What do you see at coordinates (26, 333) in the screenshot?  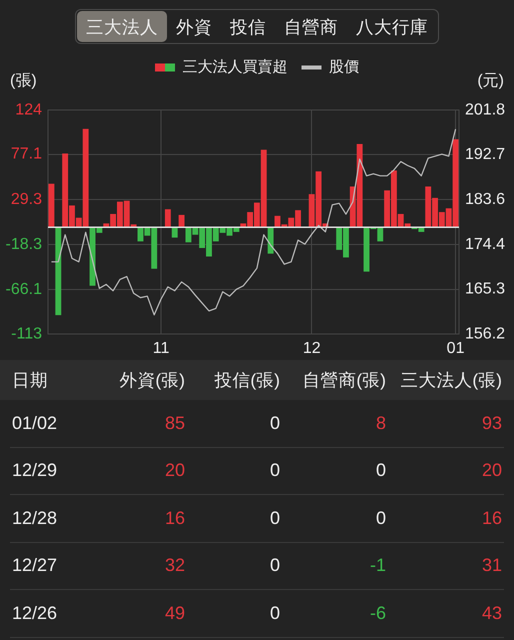 I see `y-tick-label: -113` at bounding box center [26, 333].